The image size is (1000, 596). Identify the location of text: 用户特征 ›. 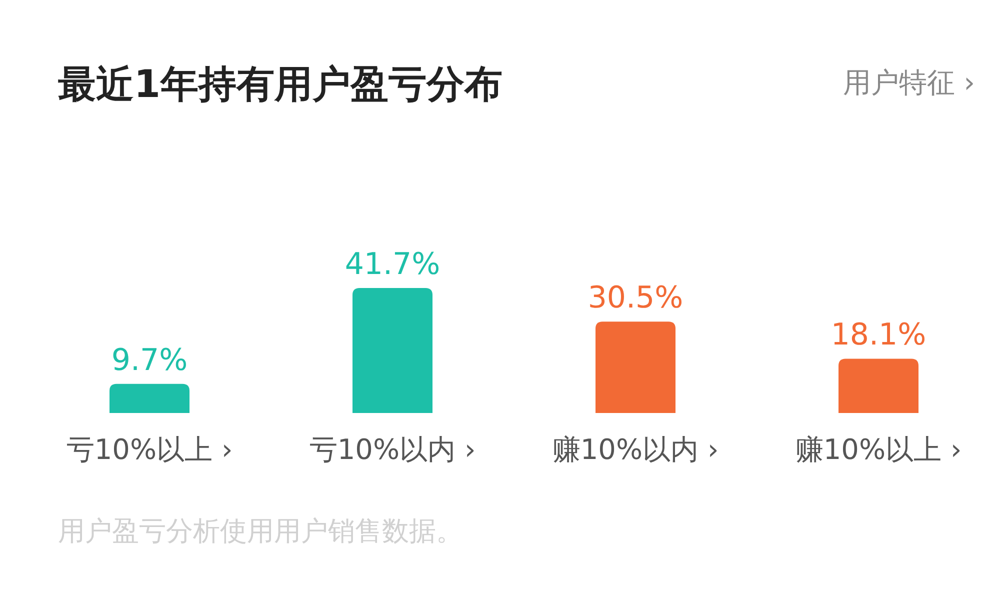
(908, 82).